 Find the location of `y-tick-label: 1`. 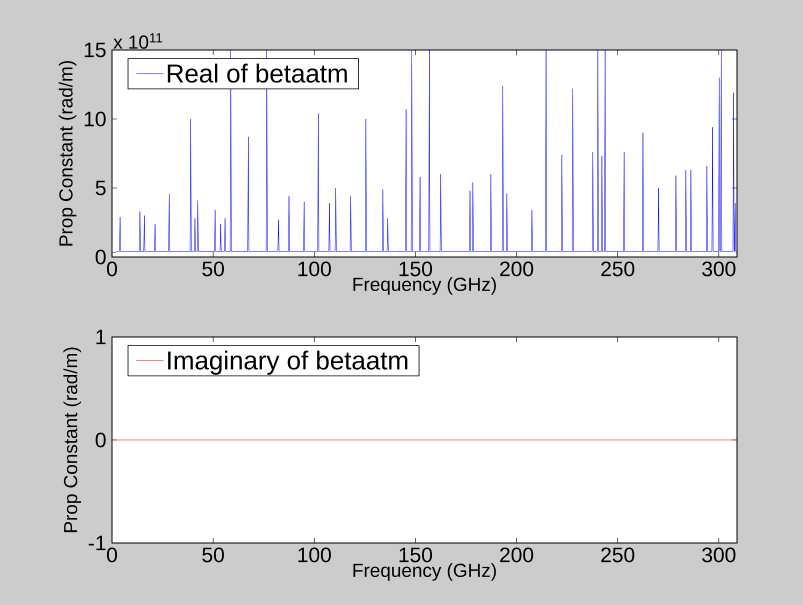

y-tick-label: 1 is located at coordinates (101, 337).